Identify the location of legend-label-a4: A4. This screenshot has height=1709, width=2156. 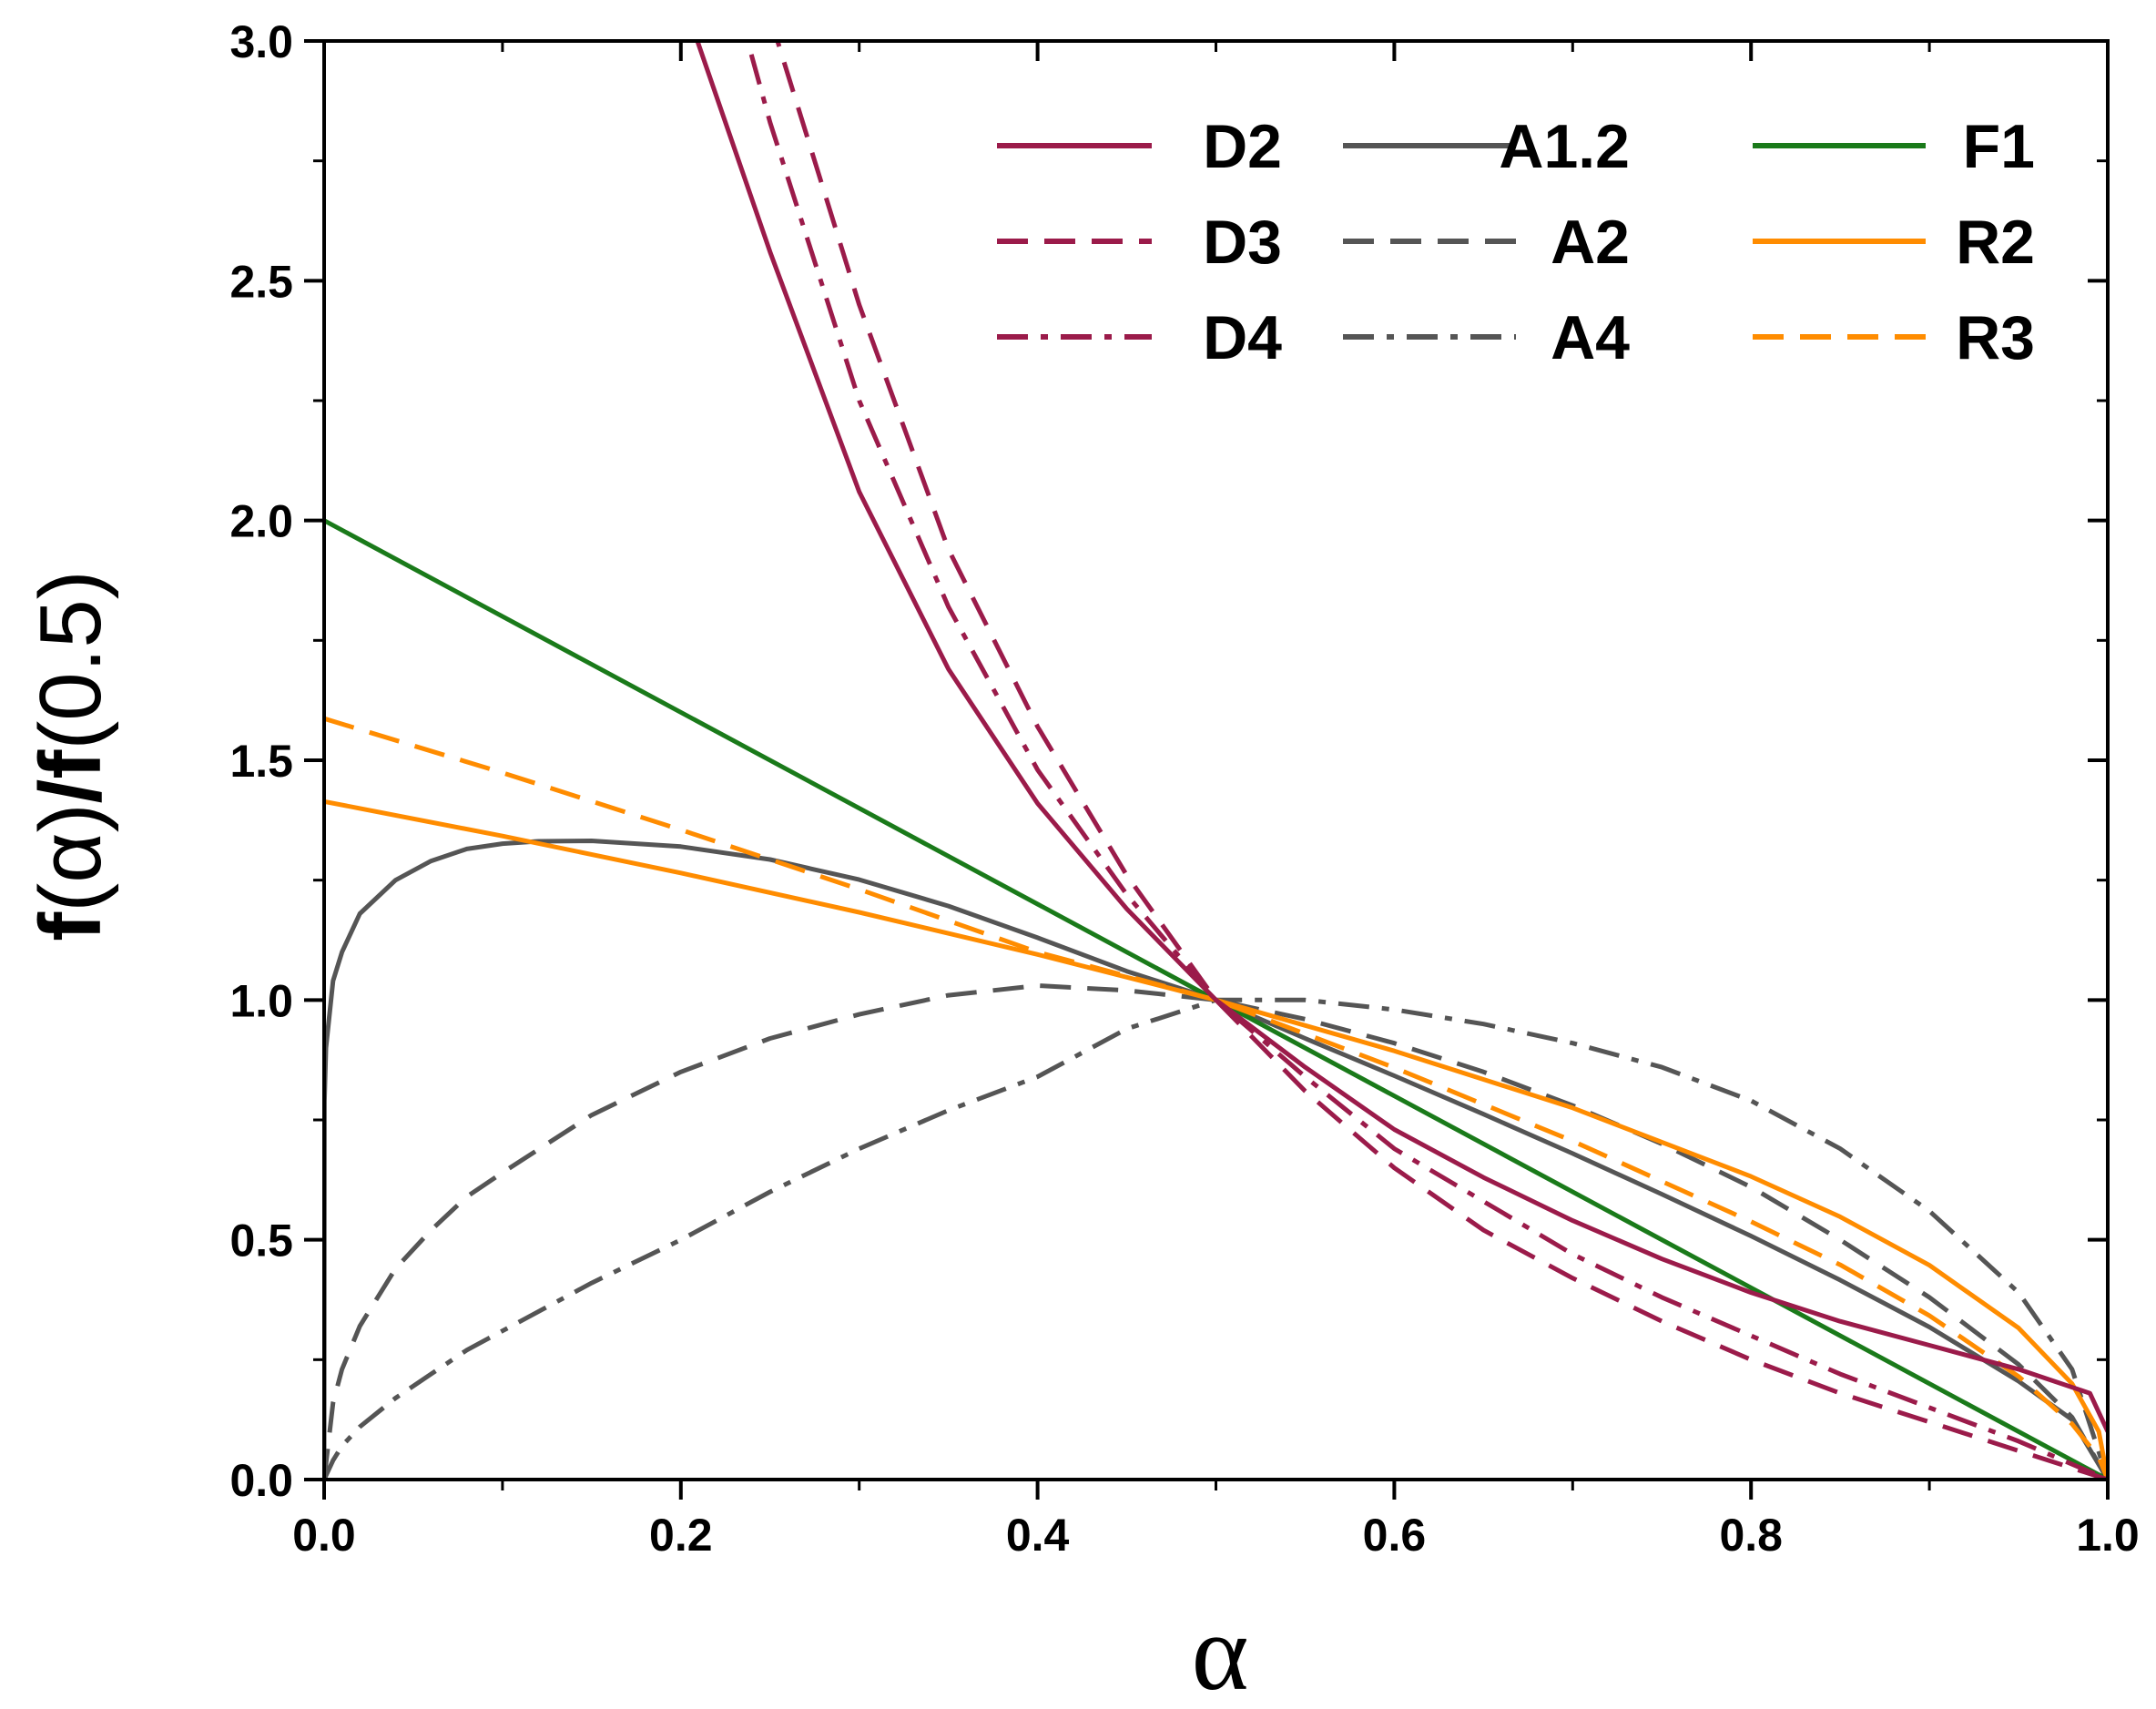
(1590, 337).